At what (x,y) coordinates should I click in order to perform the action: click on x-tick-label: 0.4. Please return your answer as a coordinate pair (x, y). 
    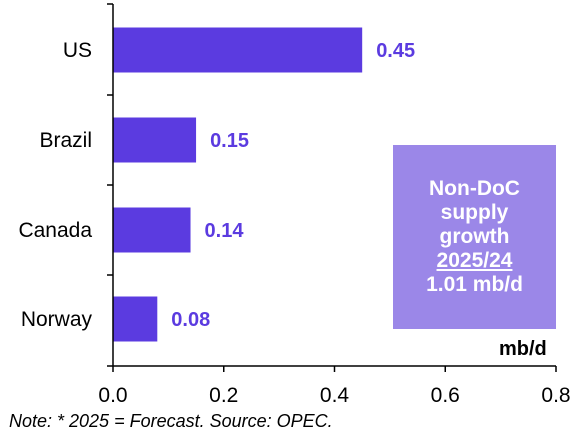
    Looking at the image, I should click on (335, 395).